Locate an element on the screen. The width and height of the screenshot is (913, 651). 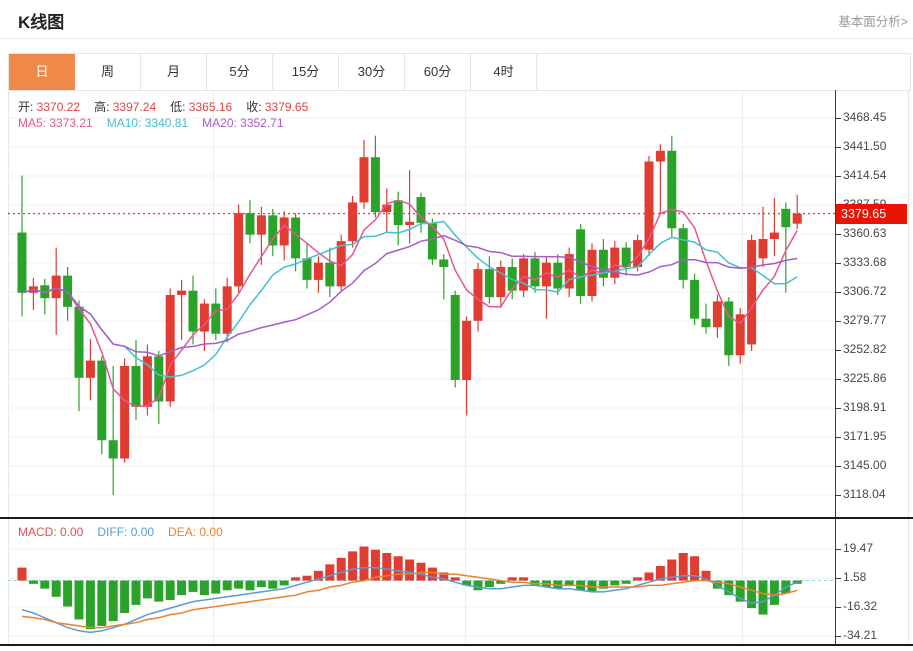
macd-legend-item: DIFF: 0.00 is located at coordinates (126, 532).